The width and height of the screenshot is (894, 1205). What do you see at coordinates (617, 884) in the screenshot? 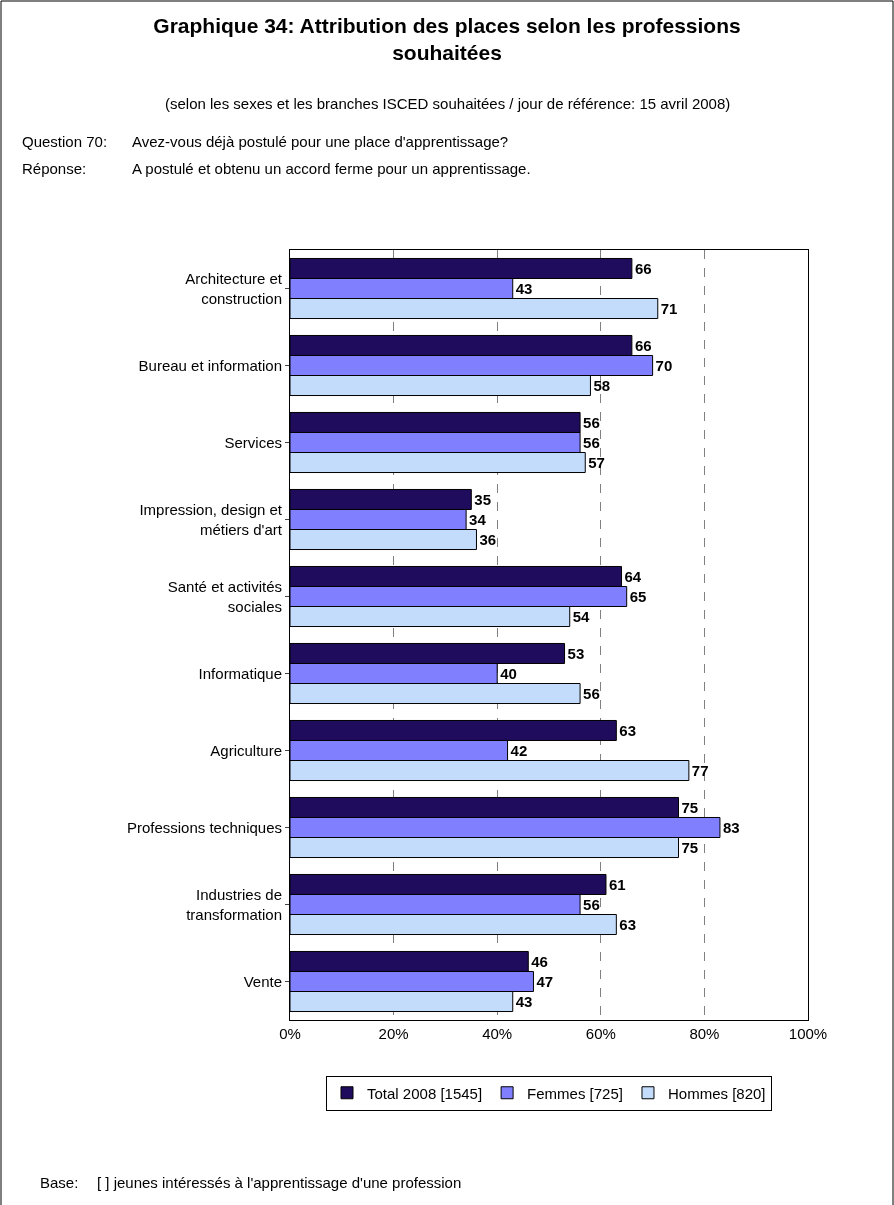
I see `data-label: 61` at bounding box center [617, 884].